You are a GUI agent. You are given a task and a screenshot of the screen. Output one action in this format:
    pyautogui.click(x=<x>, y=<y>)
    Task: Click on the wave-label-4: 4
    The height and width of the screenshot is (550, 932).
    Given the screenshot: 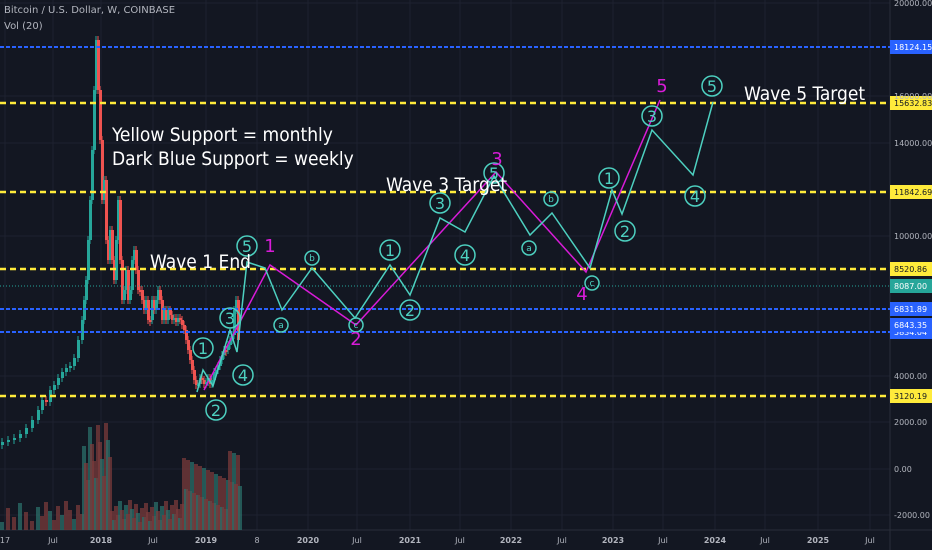 What is the action you would take?
    pyautogui.click(x=243, y=375)
    